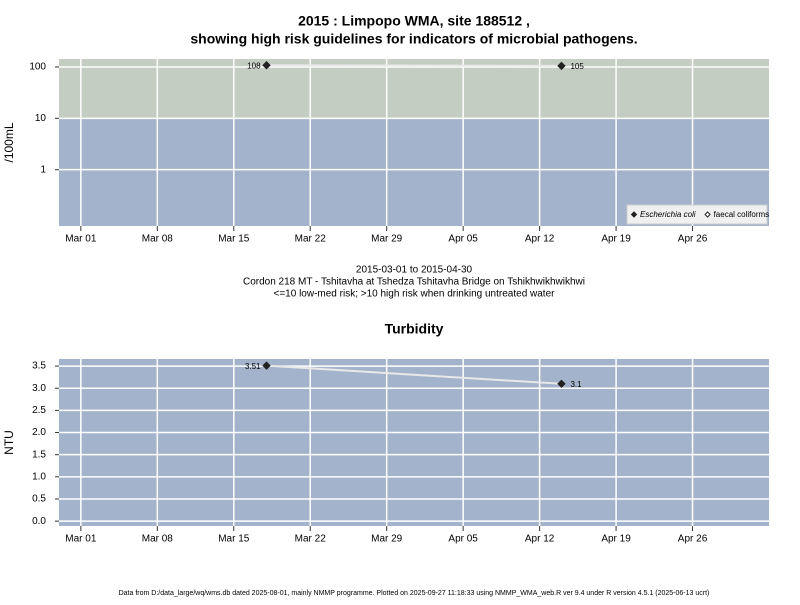  I want to click on legend-label: Escherichia coli, so click(668, 214).